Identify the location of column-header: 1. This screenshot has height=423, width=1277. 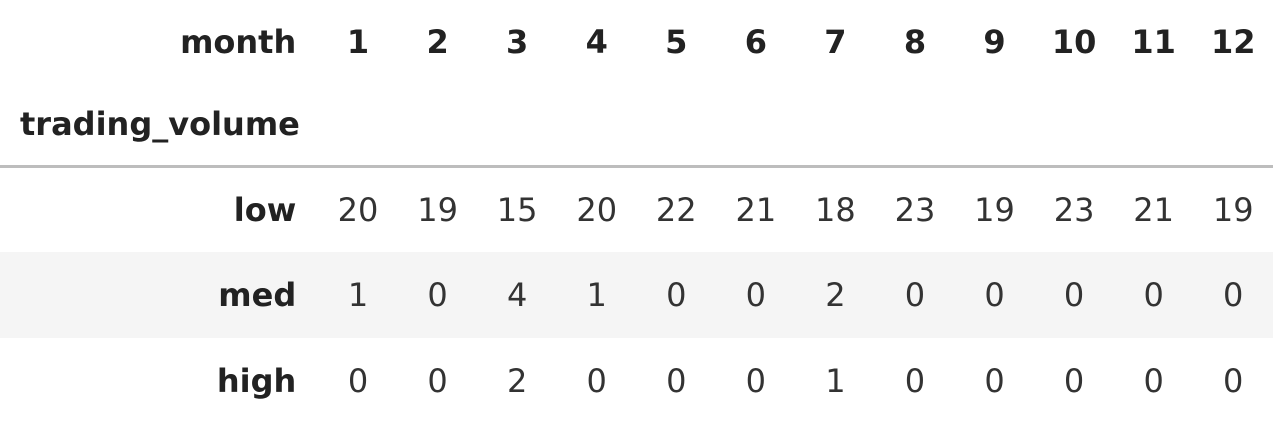
(358, 42).